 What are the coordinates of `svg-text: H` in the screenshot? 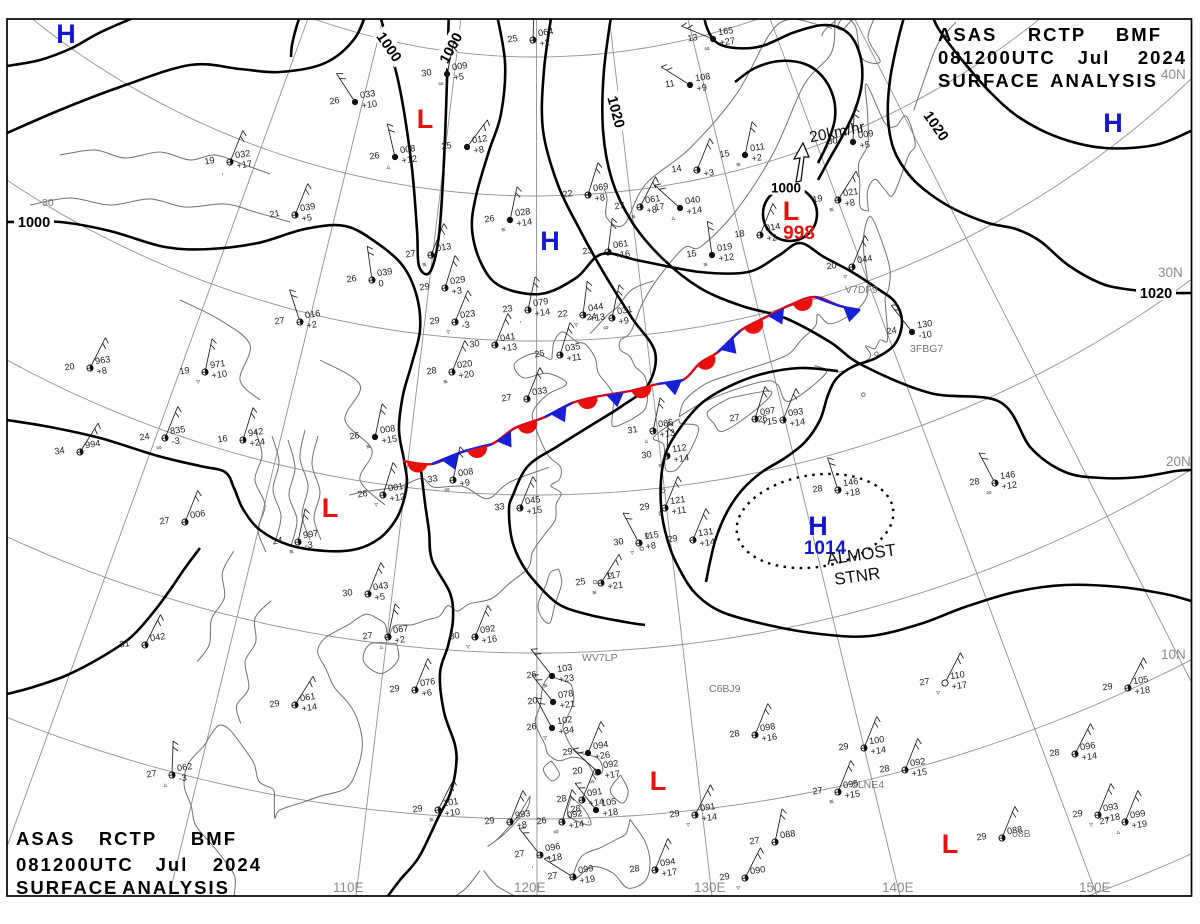 It's located at (550, 241).